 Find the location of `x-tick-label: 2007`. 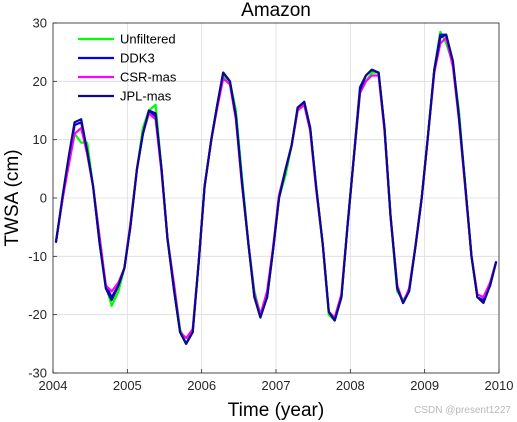

x-tick-label: 2007 is located at coordinates (276, 385).